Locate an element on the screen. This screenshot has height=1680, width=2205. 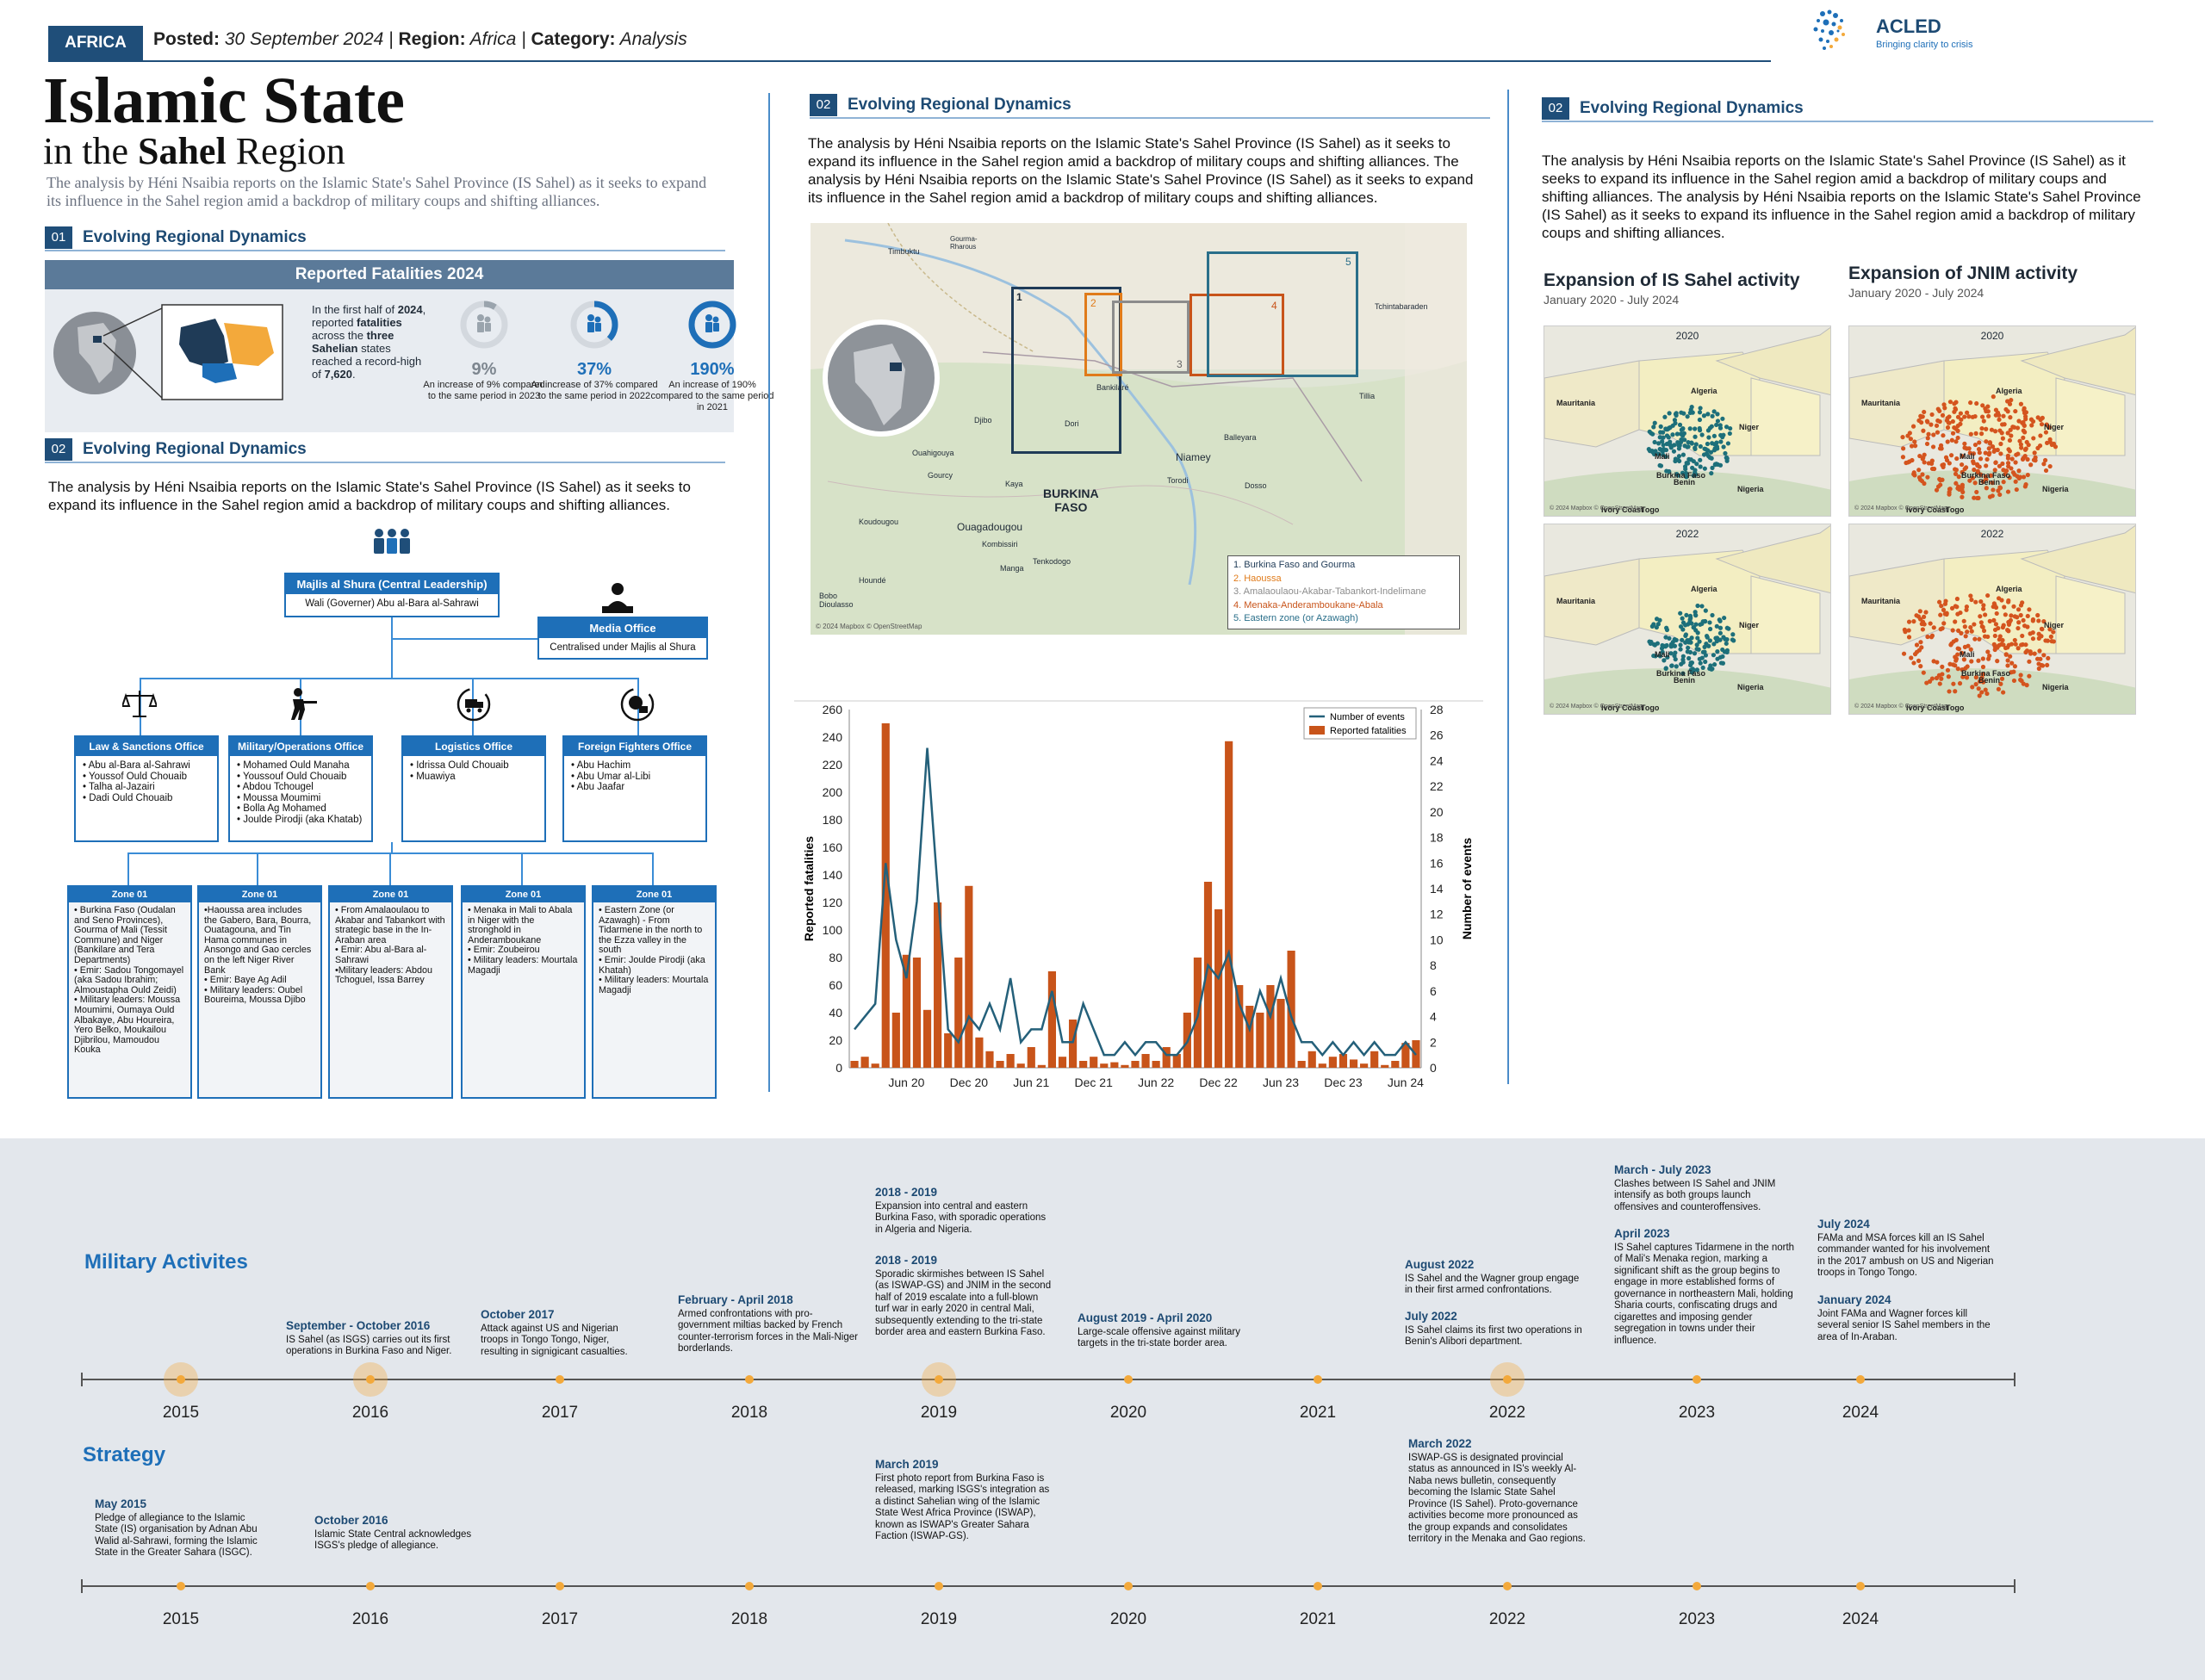
logo-tagline: Bringing clarity to crisis is located at coordinates (1924, 45).